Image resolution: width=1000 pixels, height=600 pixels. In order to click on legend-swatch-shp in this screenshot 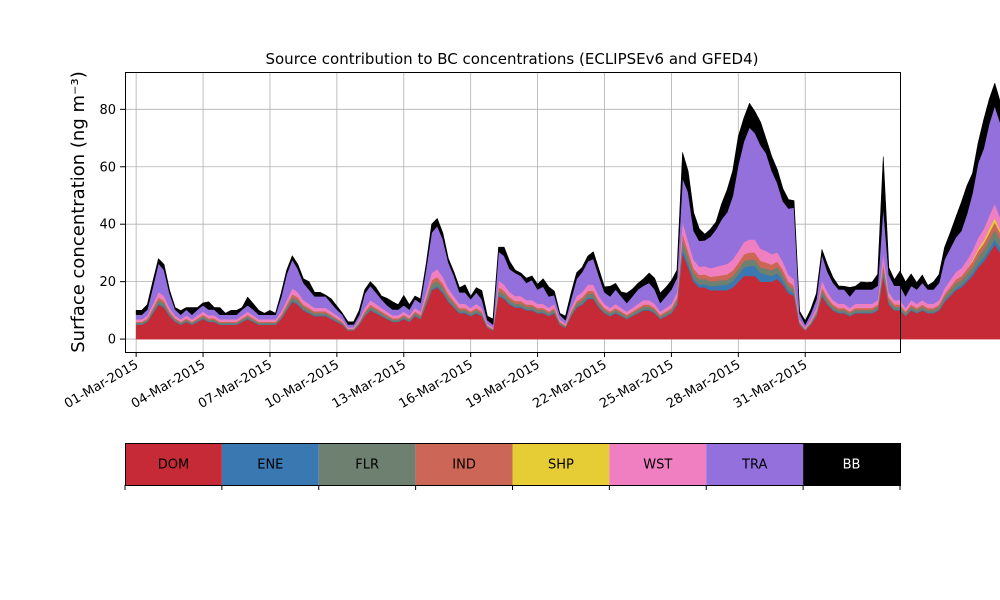, I will do `click(561, 464)`.